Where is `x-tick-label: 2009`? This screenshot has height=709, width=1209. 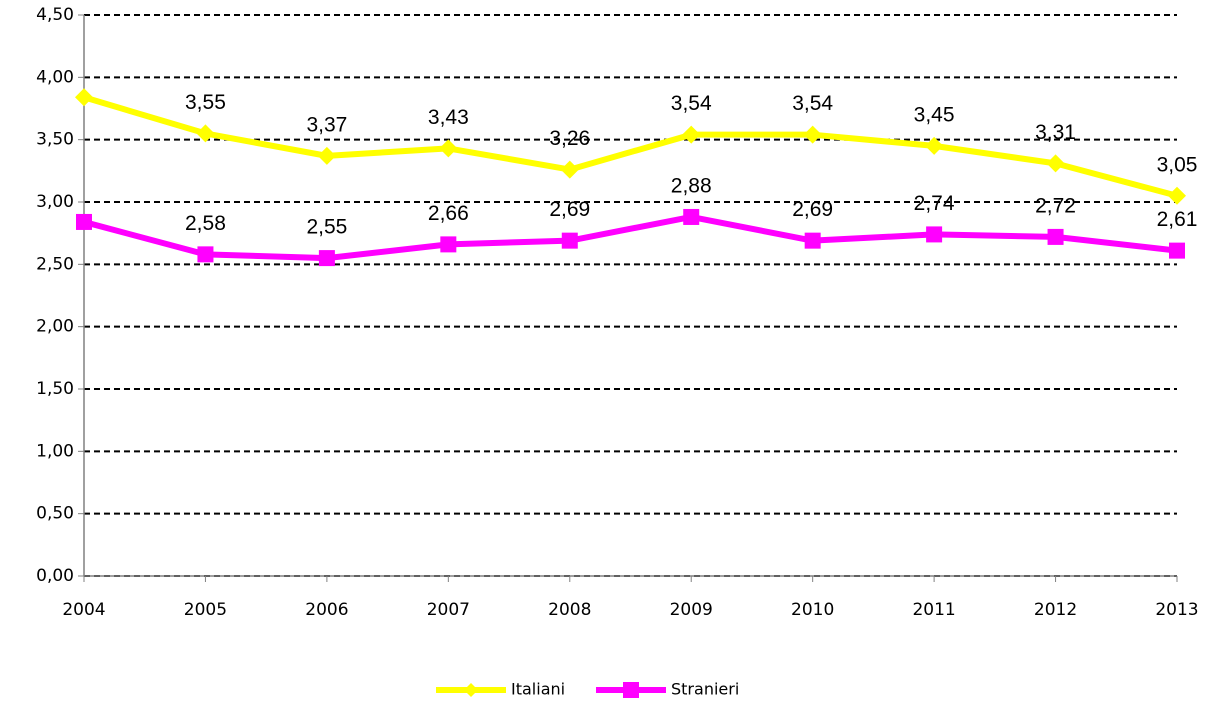 x-tick-label: 2009 is located at coordinates (691, 610).